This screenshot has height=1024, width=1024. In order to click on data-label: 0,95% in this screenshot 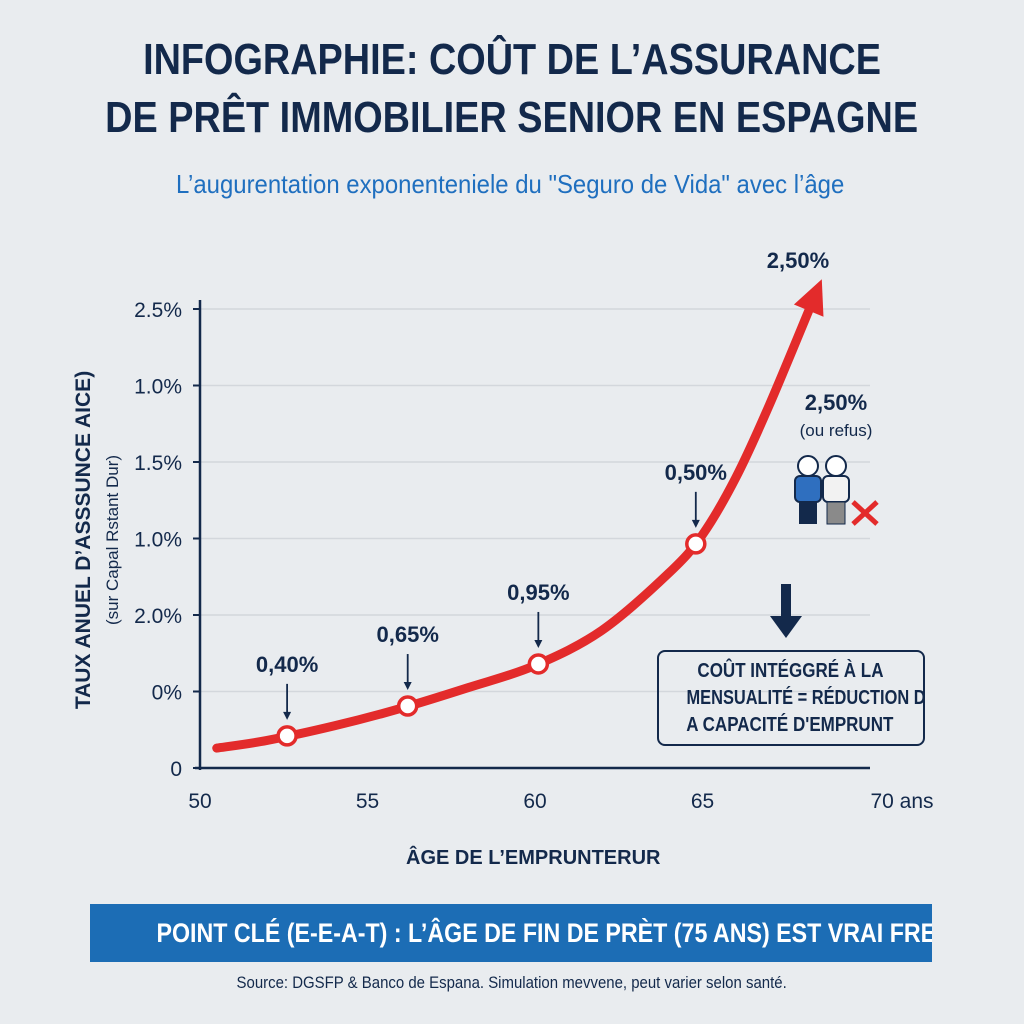, I will do `click(538, 592)`.